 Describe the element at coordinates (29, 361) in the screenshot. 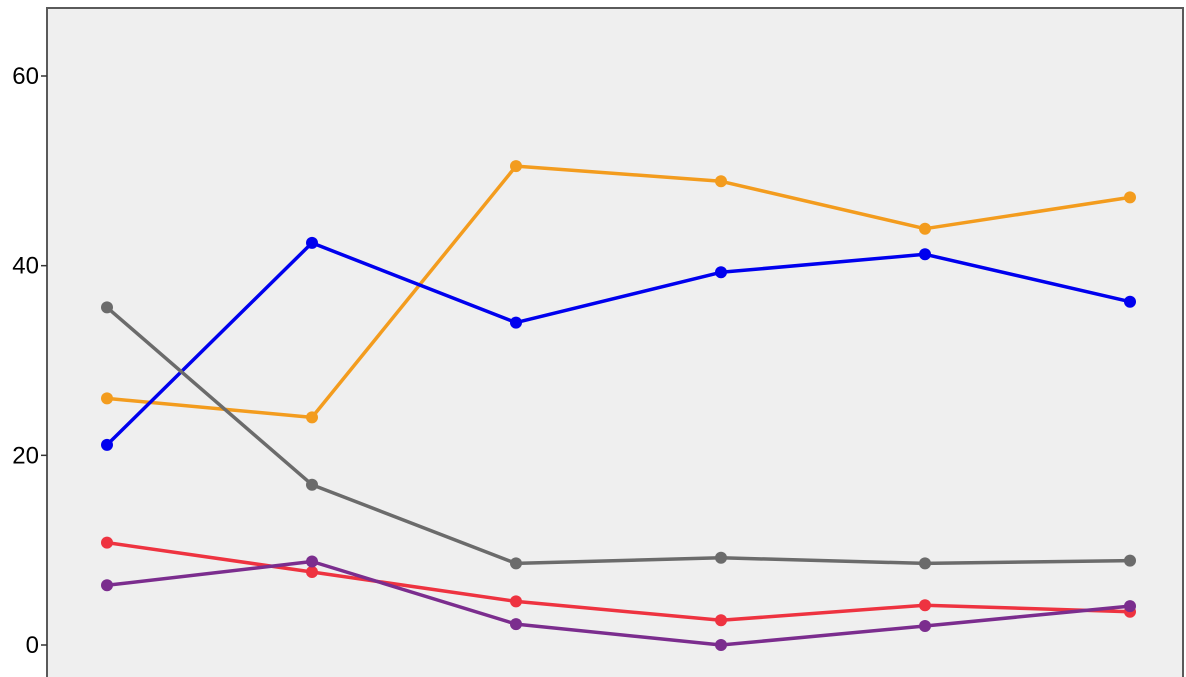

I see `y-axis: 0 20 40 60` at that location.